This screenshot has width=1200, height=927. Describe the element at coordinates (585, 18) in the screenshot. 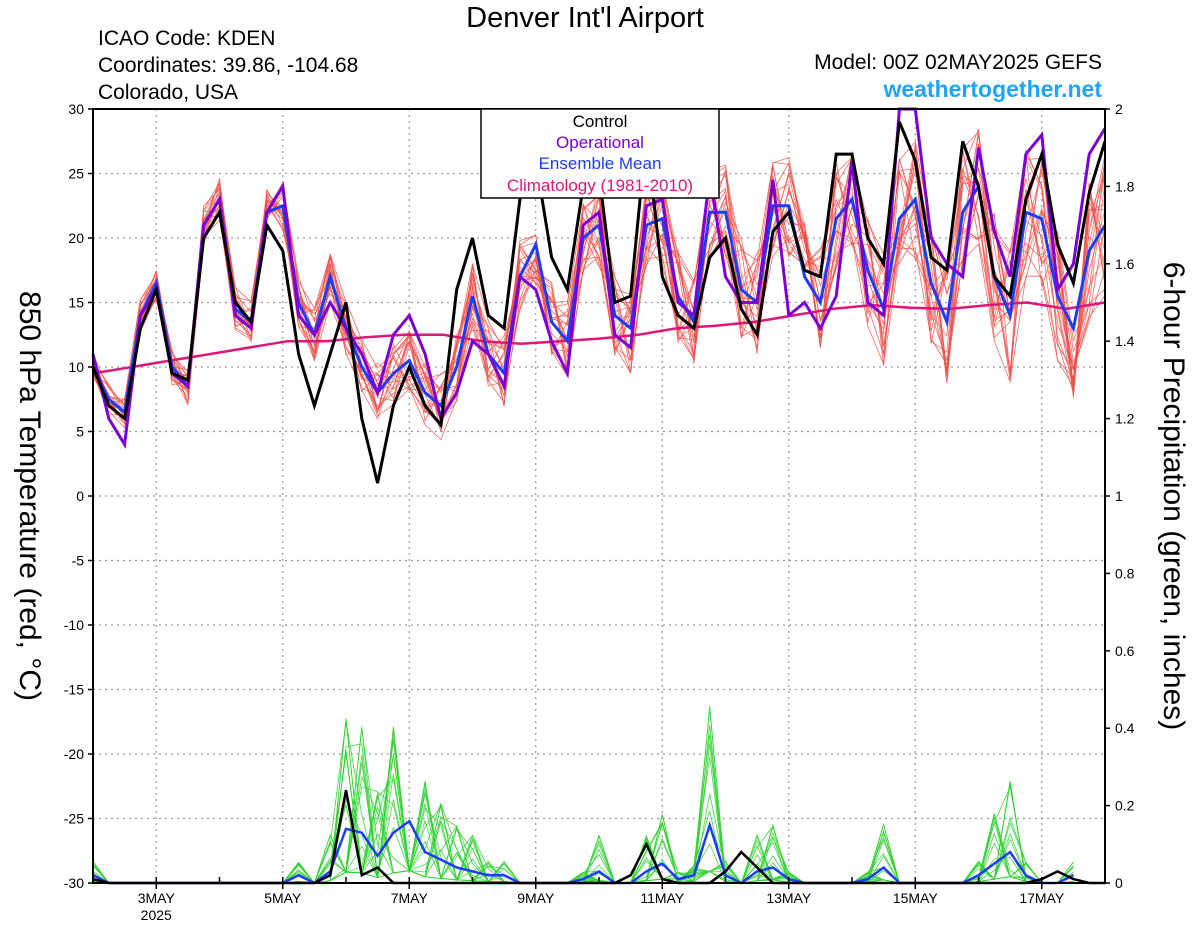

I see `chart-title: Denver Int'l Airport` at that location.